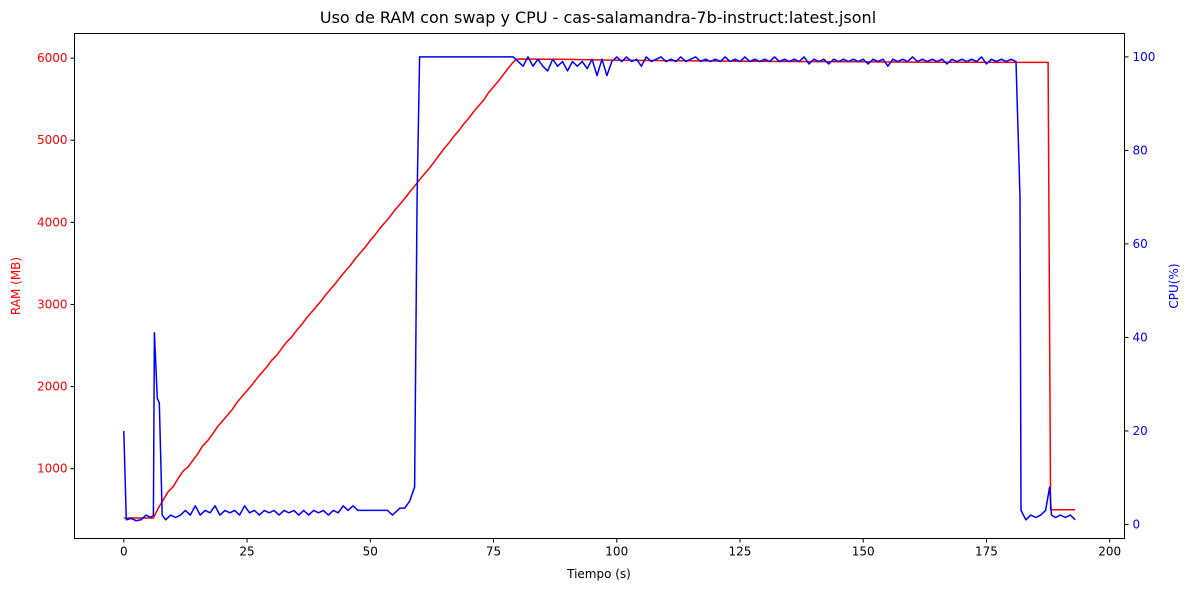 Image resolution: width=1189 pixels, height=594 pixels. Describe the element at coordinates (1140, 337) in the screenshot. I see `y-right-tick-label: 40` at that location.